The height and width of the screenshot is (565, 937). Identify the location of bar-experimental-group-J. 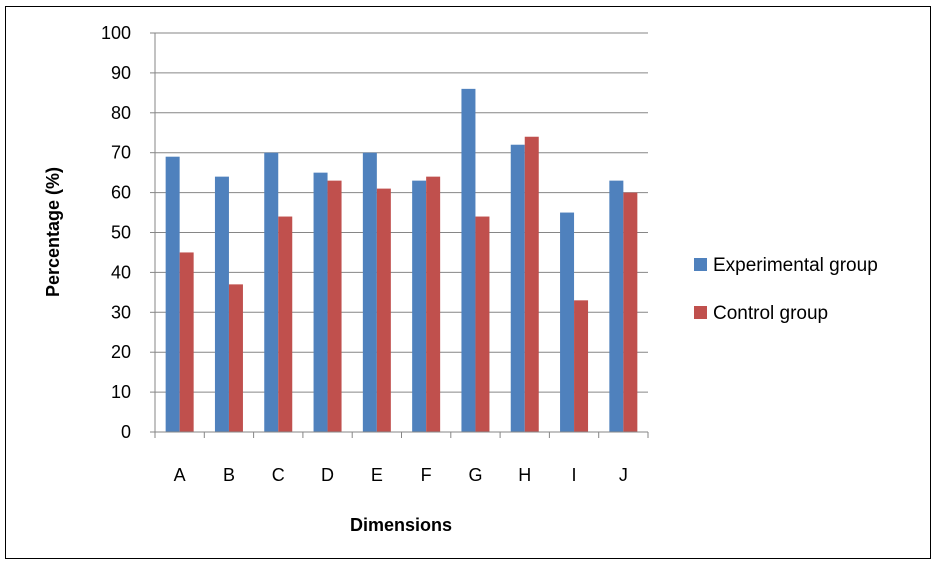
(616, 306).